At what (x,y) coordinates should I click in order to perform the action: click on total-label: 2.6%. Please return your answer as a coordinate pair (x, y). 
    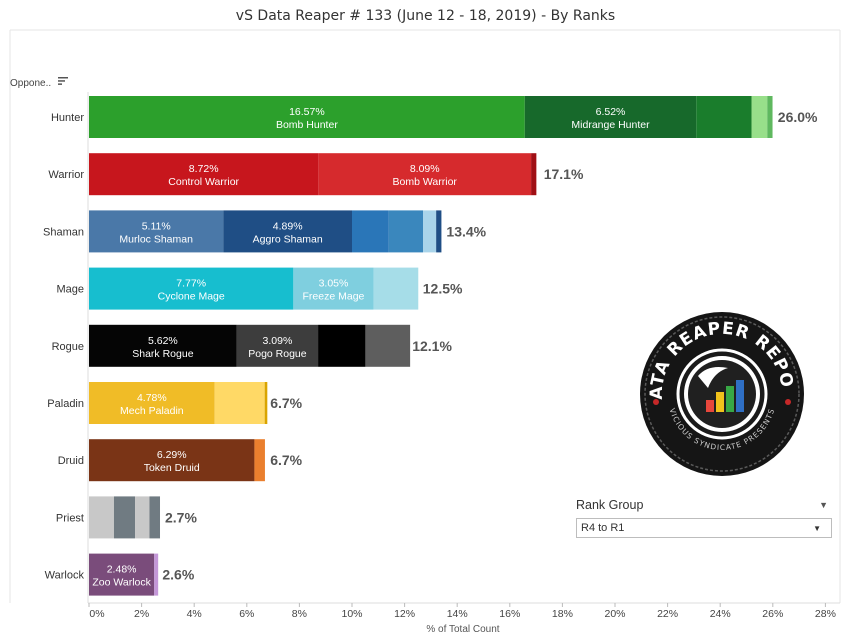
    Looking at the image, I should click on (178, 575).